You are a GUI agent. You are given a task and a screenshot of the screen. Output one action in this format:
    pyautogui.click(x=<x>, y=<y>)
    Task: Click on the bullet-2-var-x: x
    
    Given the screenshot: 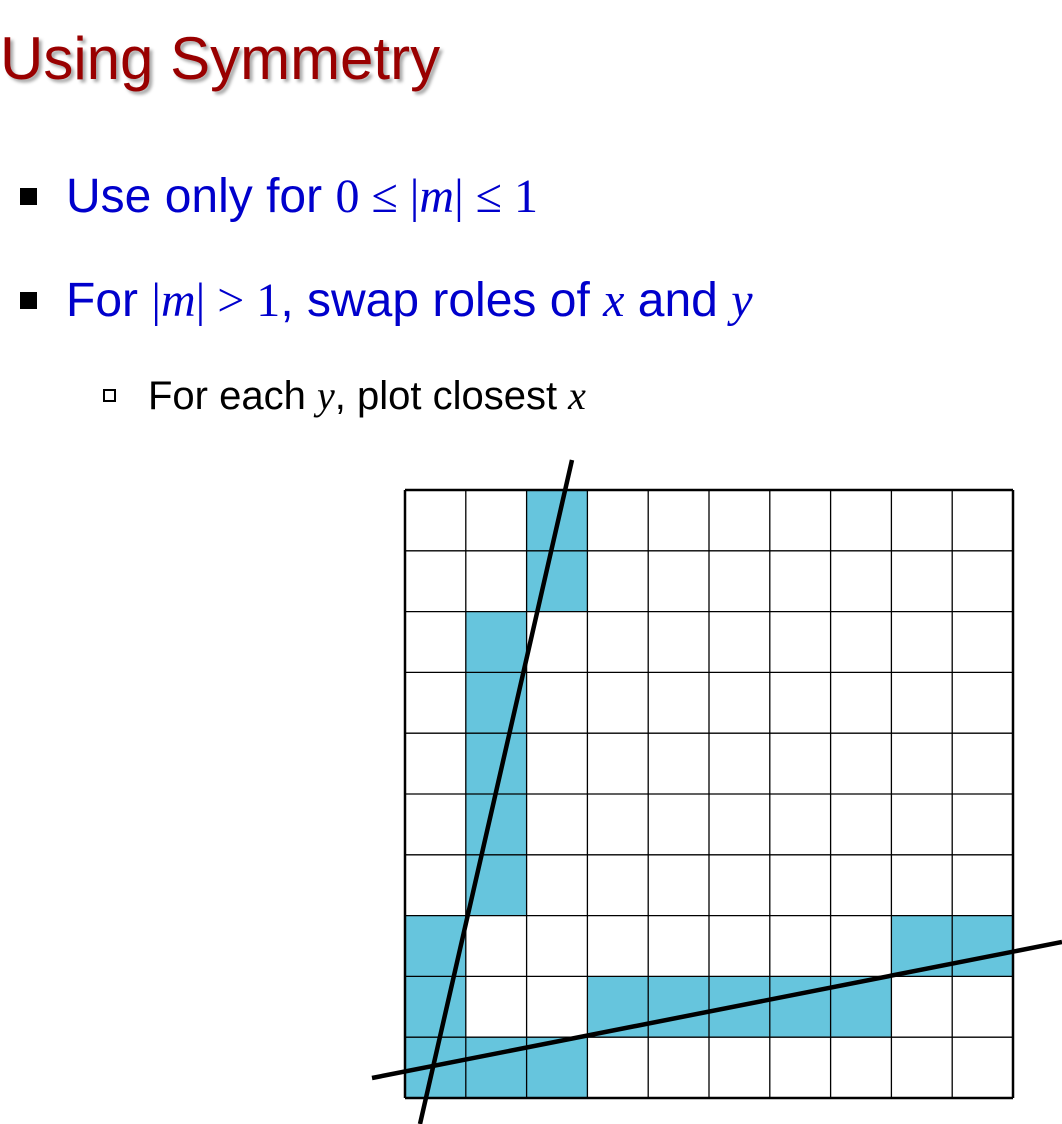 What is the action you would take?
    pyautogui.click(x=614, y=300)
    